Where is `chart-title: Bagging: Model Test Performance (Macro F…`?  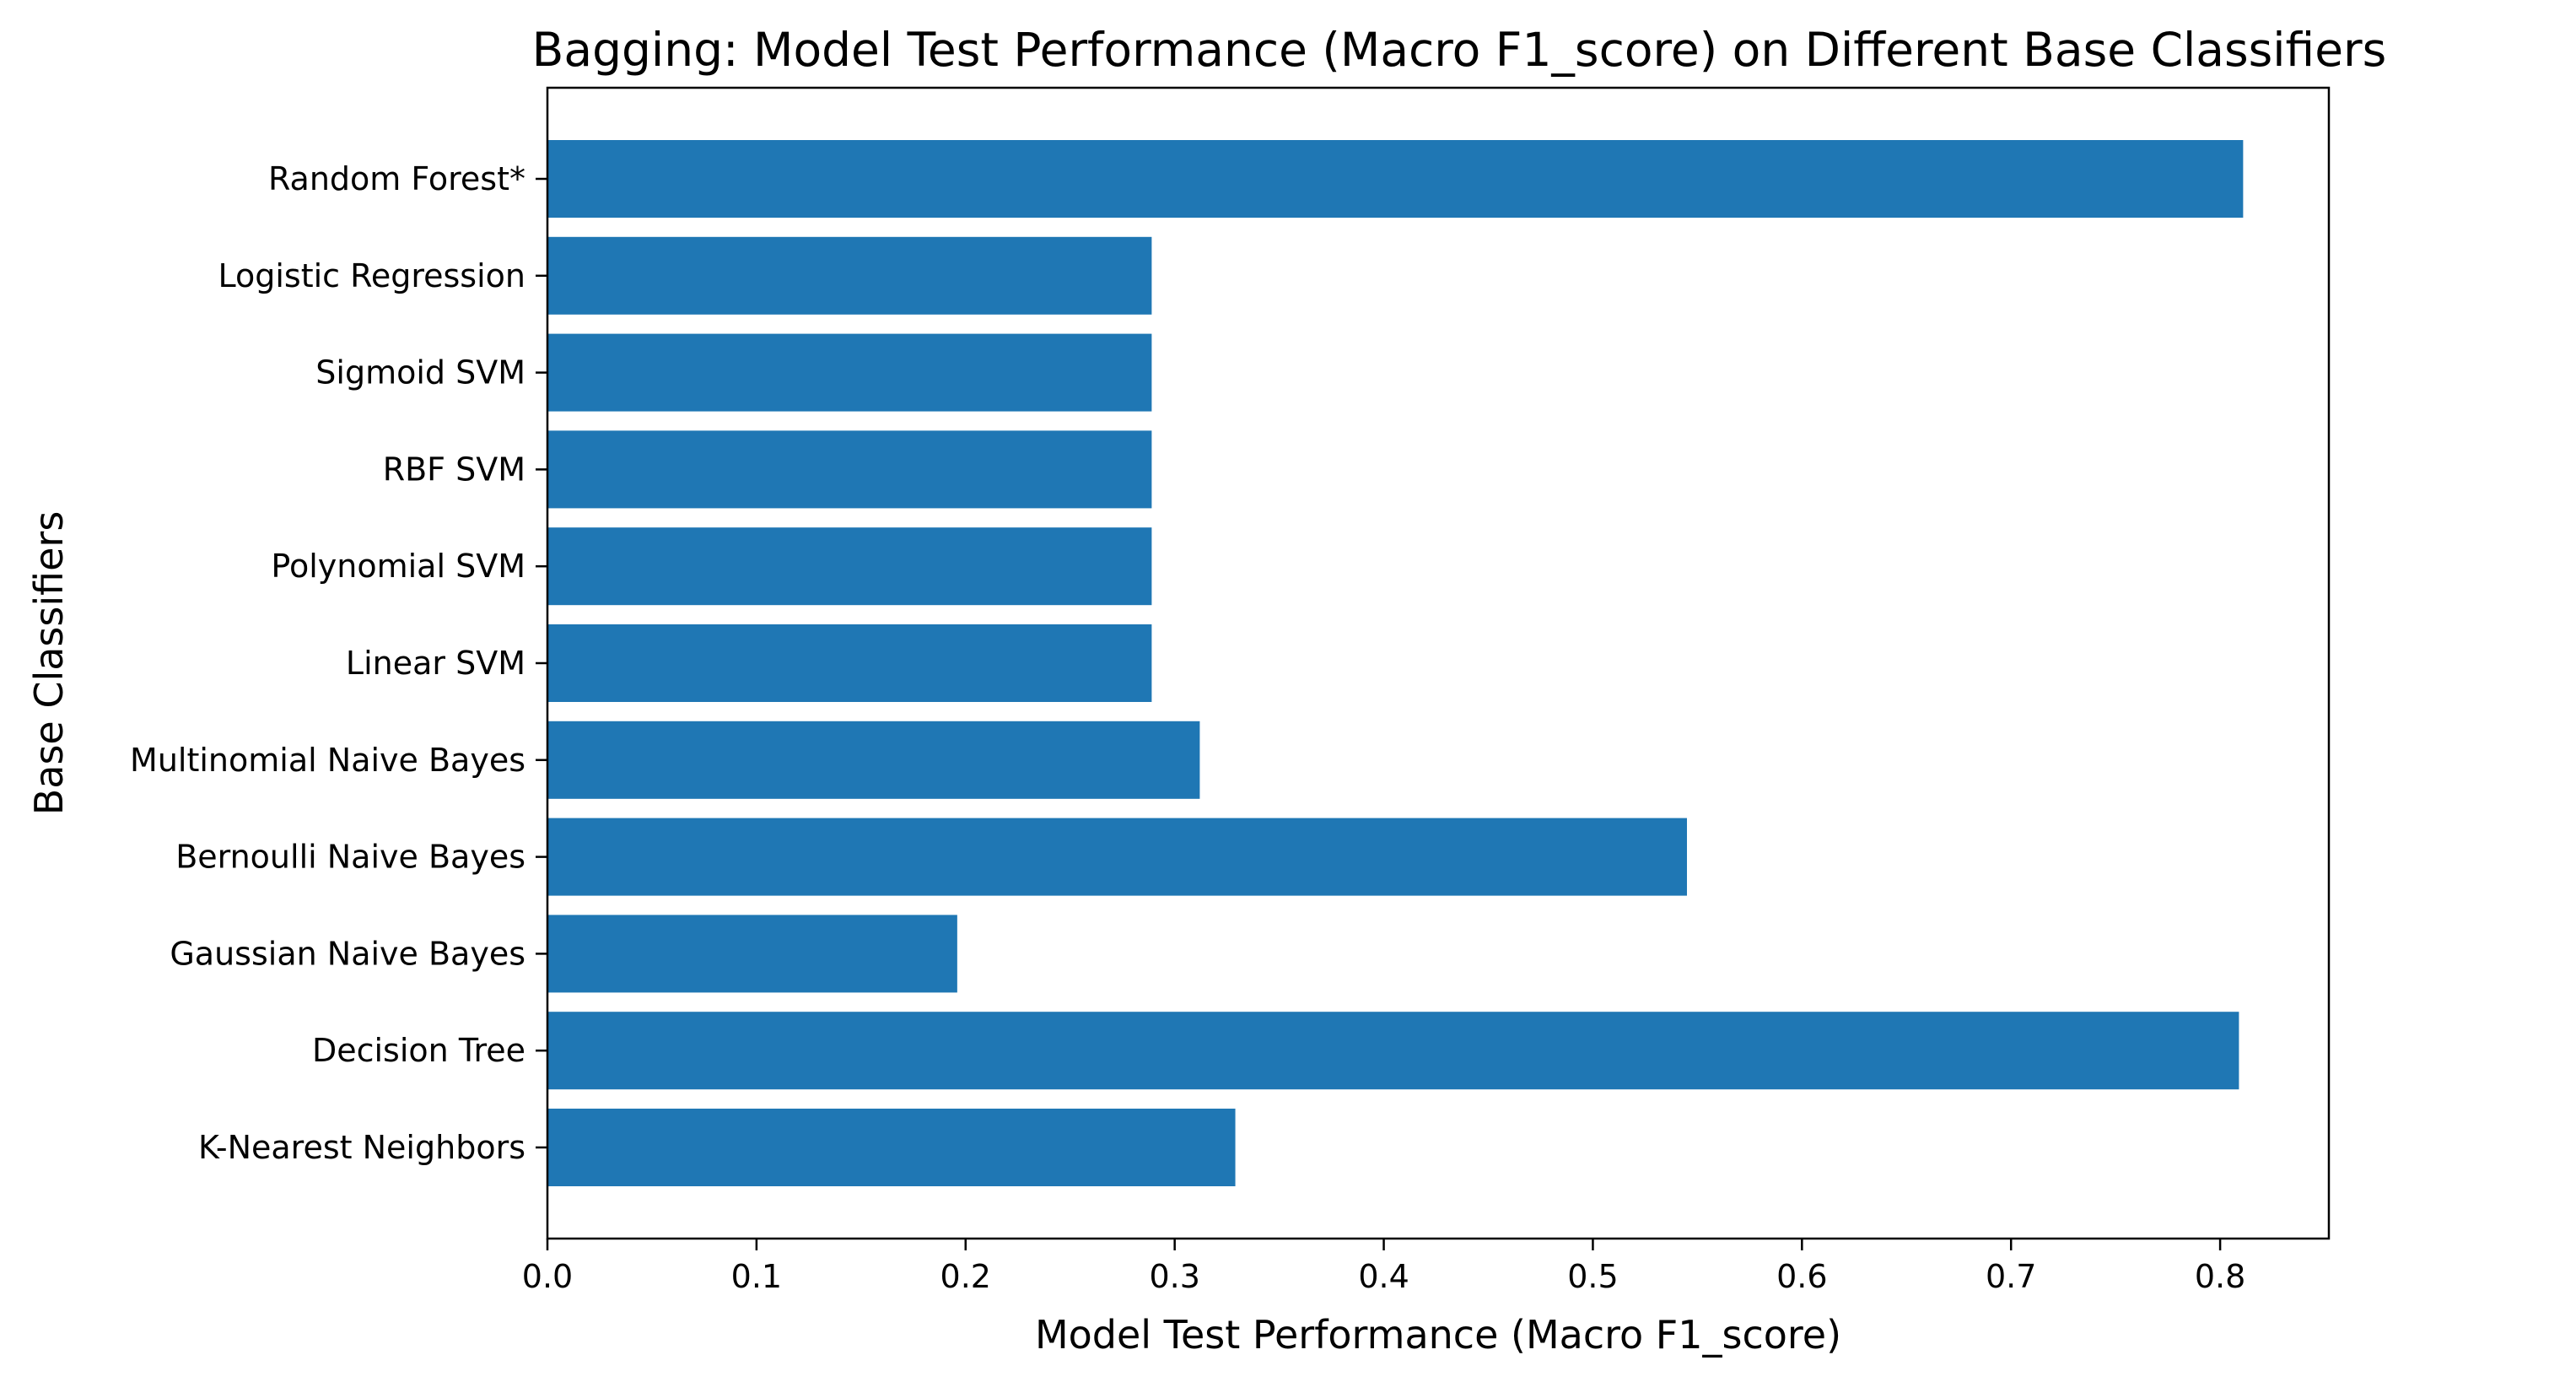
chart-title: Bagging: Model Test Performance (Macro F… is located at coordinates (1459, 50).